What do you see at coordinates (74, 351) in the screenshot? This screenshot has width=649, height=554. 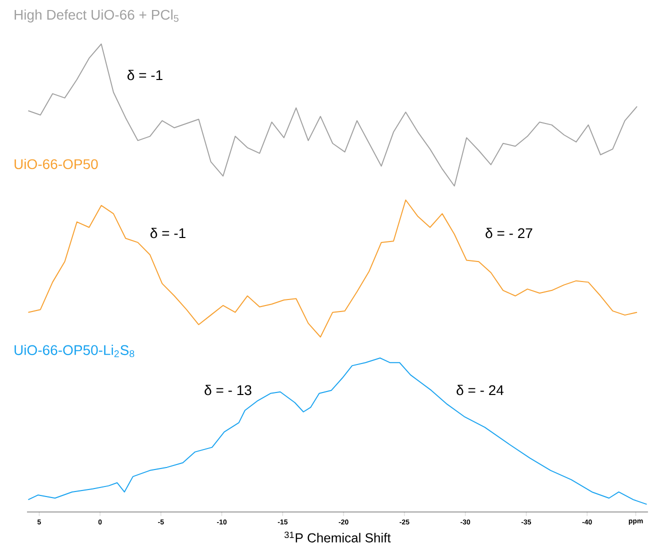 I see `chart-title: UiO-66-OP50-Li$_{2}$S$_{8}$` at bounding box center [74, 351].